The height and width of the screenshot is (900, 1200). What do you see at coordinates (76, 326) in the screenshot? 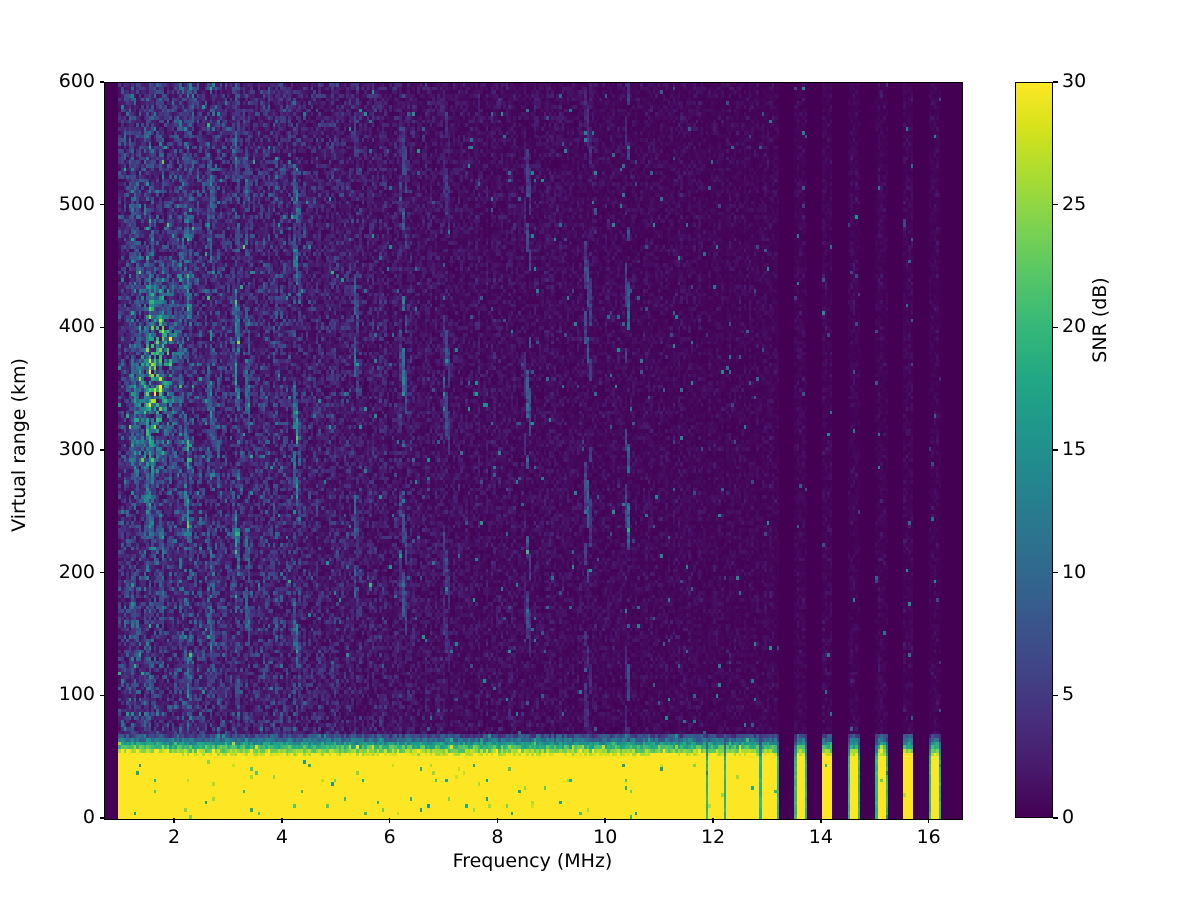
I see `y-tick-label: 400` at bounding box center [76, 326].